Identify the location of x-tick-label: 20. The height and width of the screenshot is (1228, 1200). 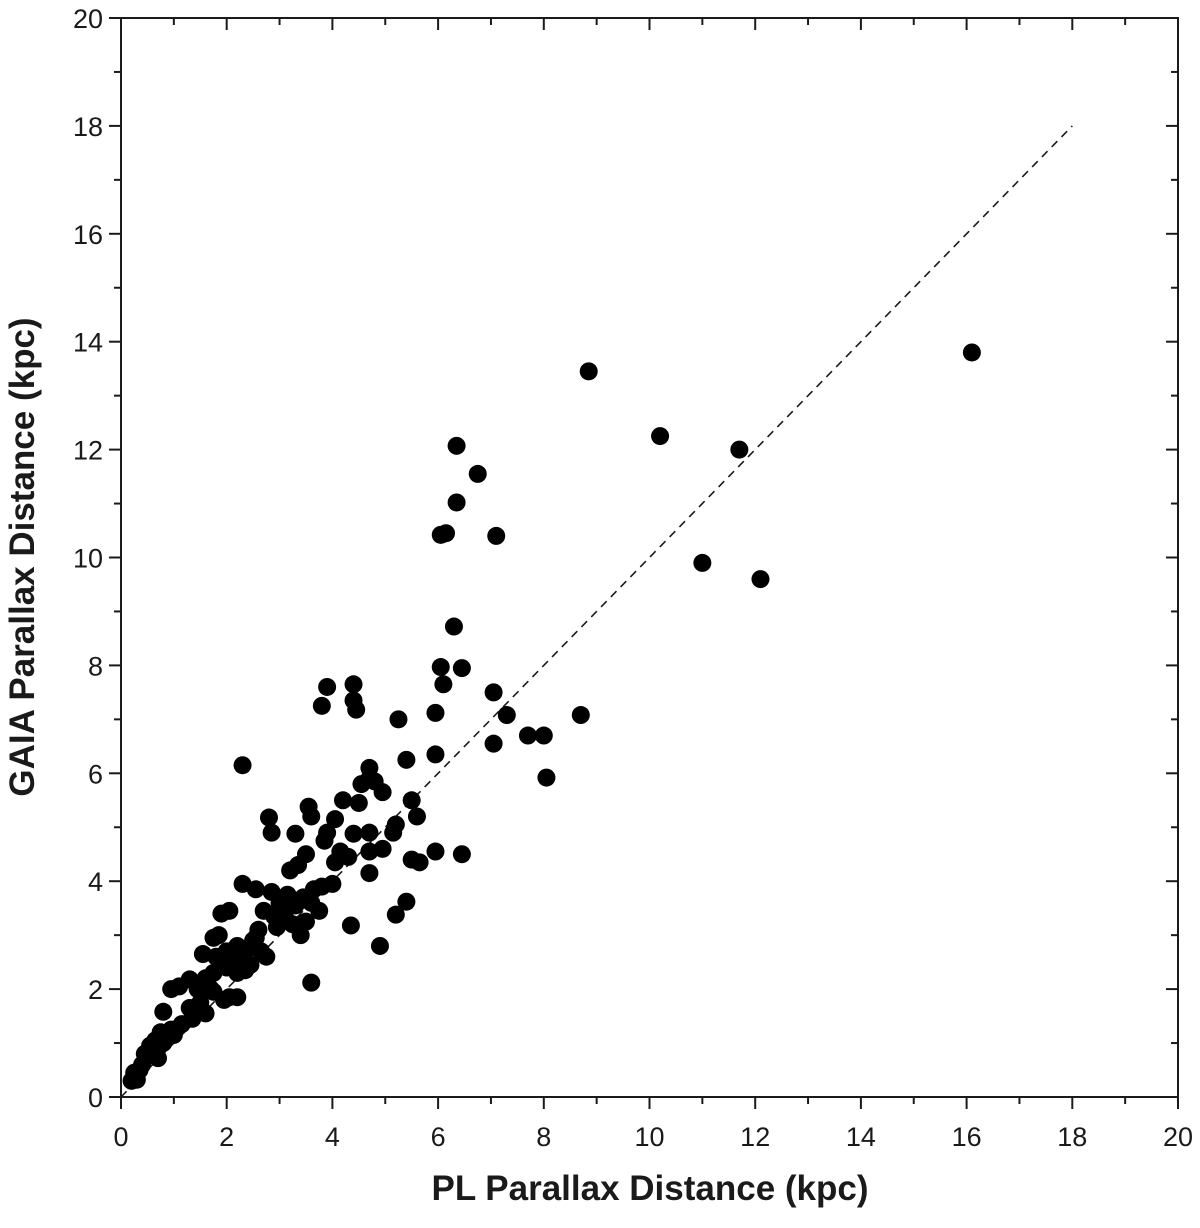
(1178, 1137).